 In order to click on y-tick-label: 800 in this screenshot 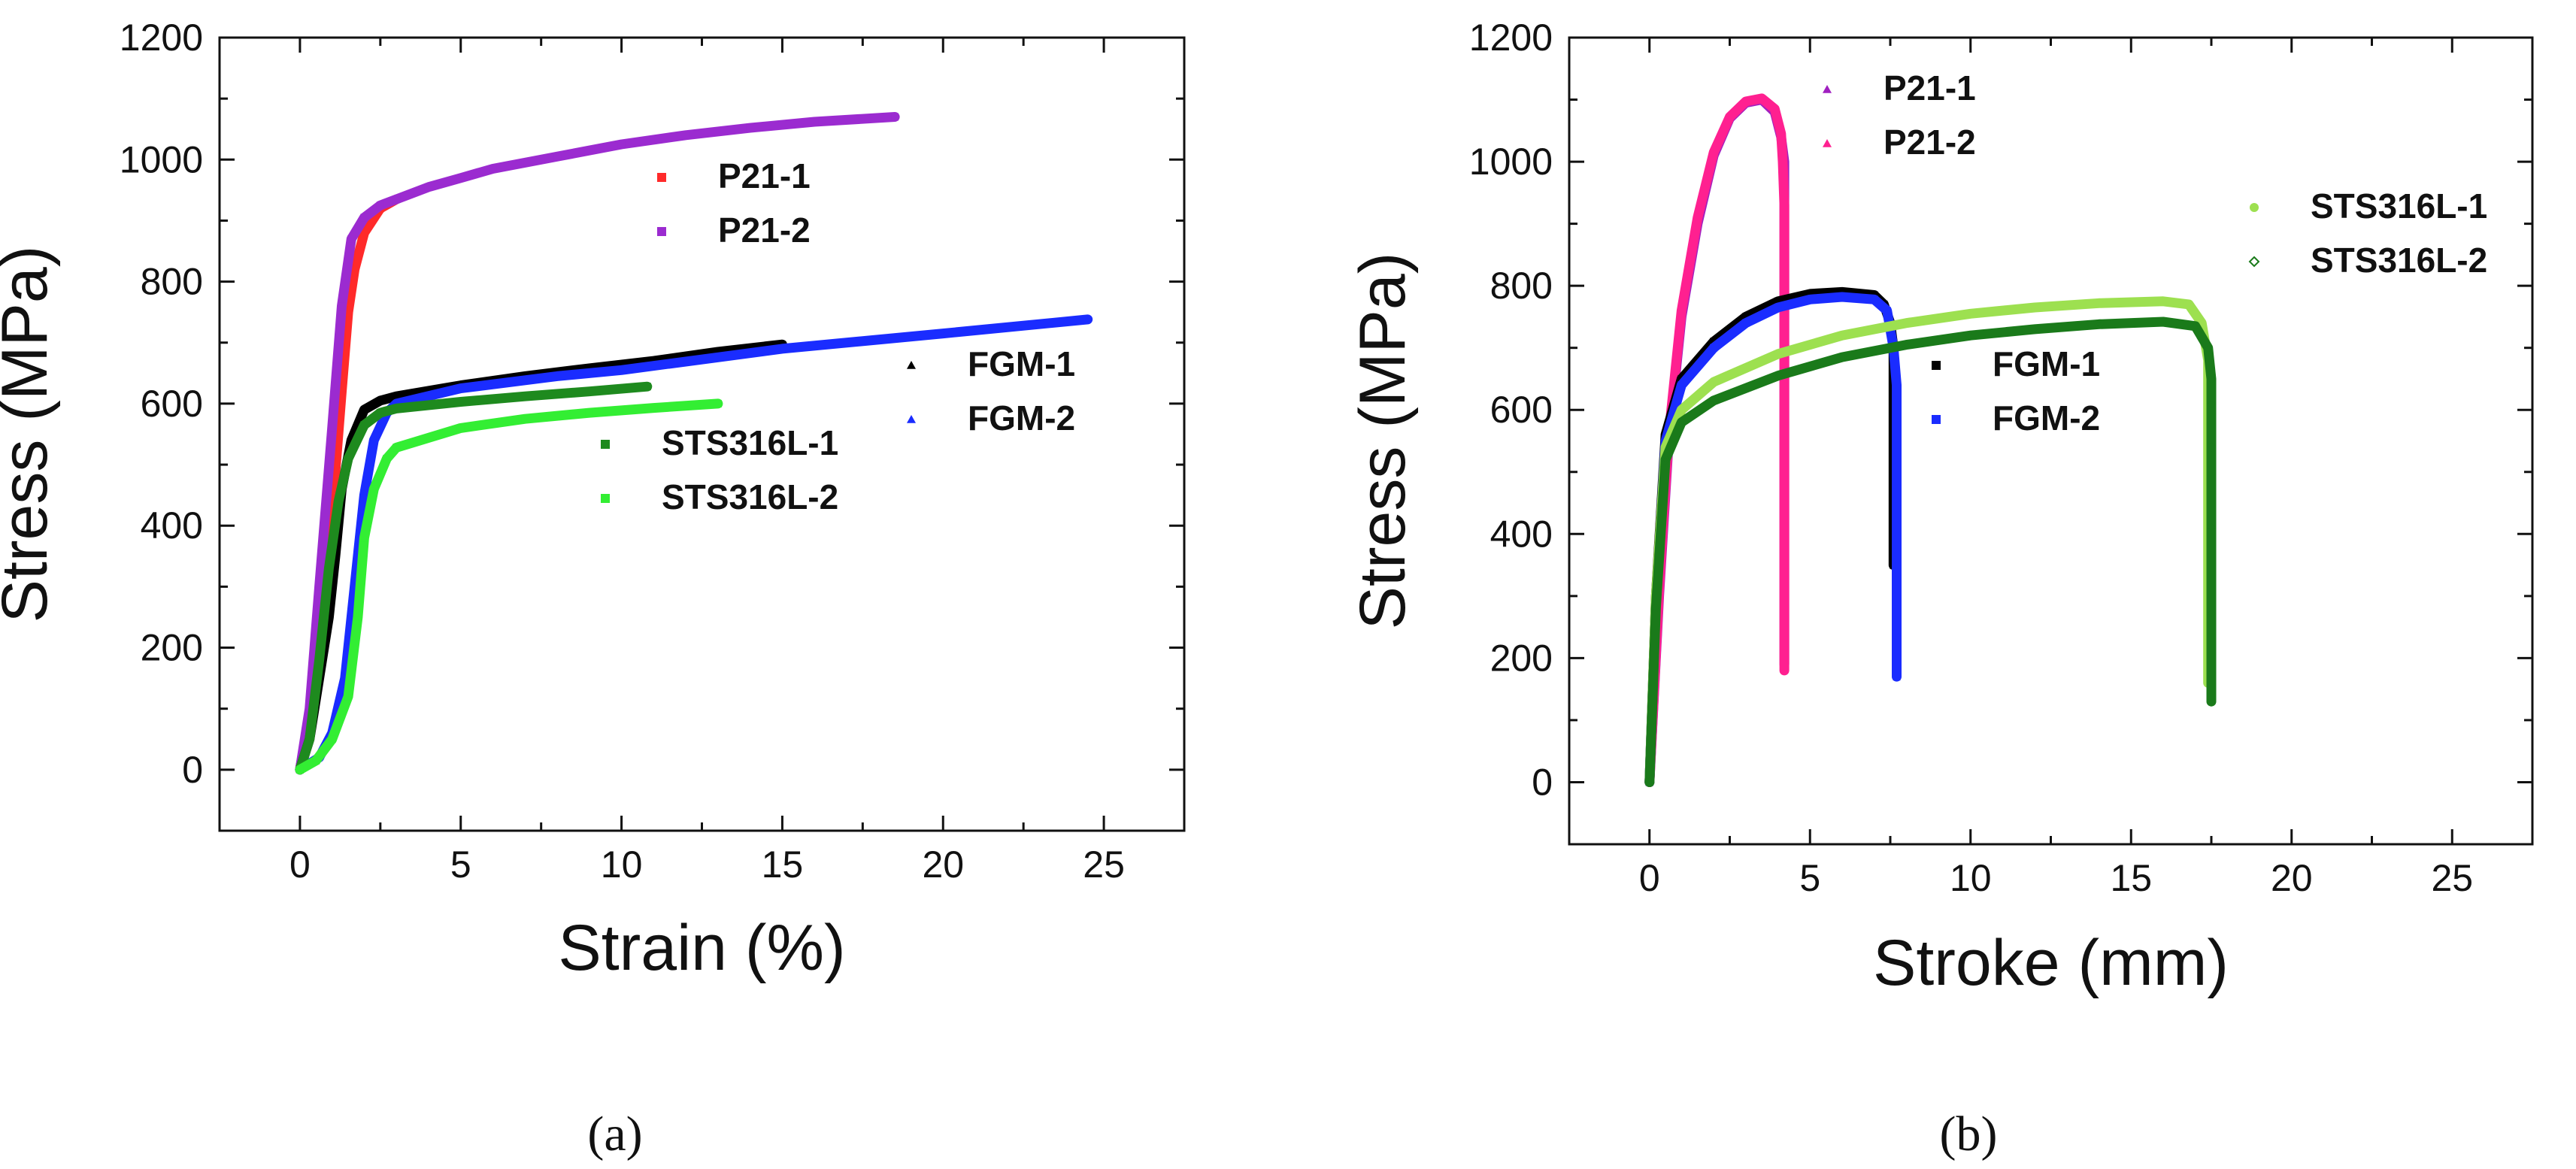, I will do `click(172, 282)`.